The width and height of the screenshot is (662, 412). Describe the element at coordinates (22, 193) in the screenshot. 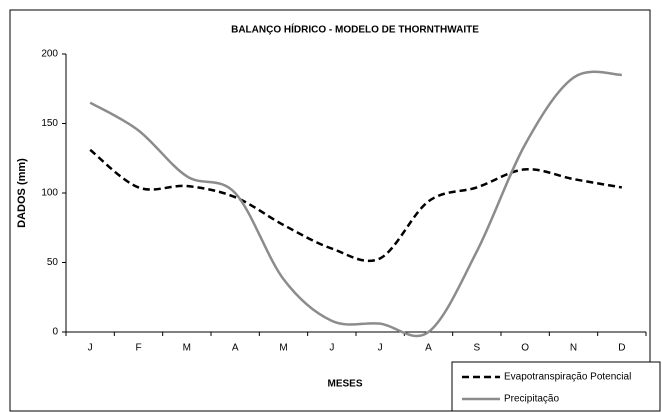

I see `y-axis-label: DADOS (mm)` at that location.